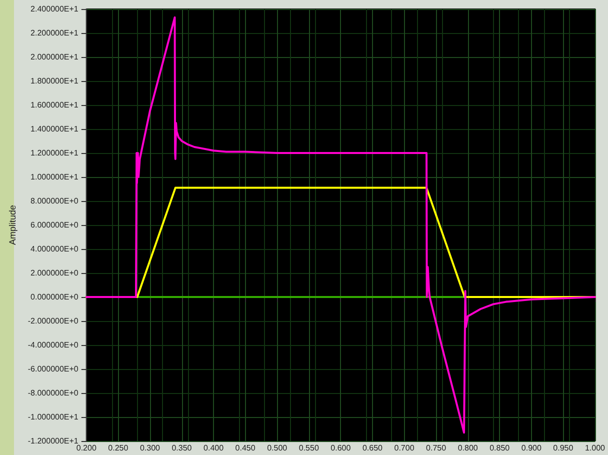  I want to click on y-tick-label: -1.200000E+1, so click(53, 441).